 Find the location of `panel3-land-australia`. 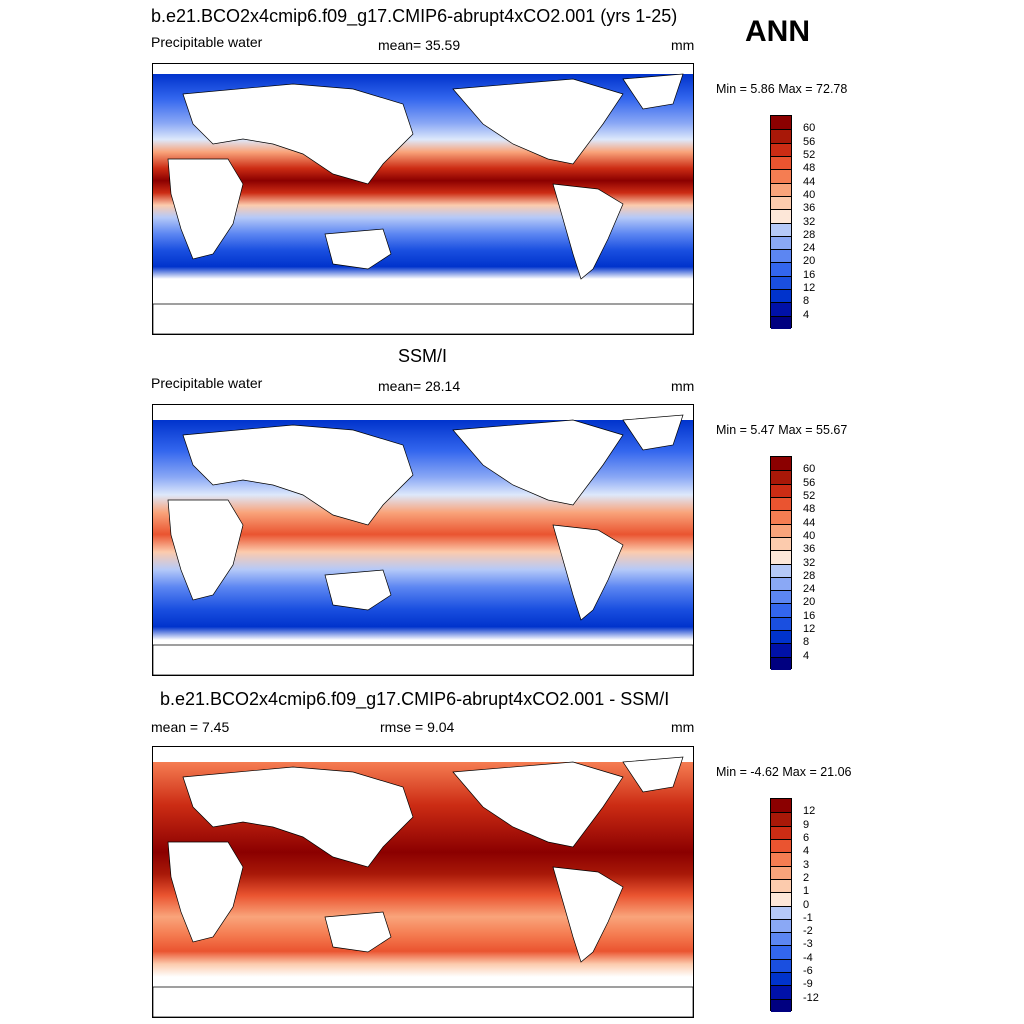

panel3-land-australia is located at coordinates (358, 932).